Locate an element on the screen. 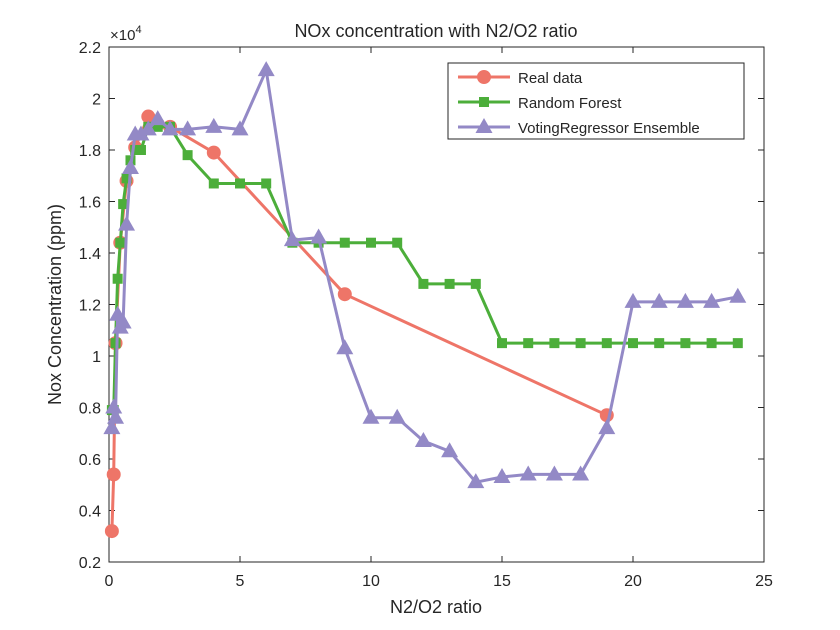  y-tick-label: 1.4 is located at coordinates (90, 254).